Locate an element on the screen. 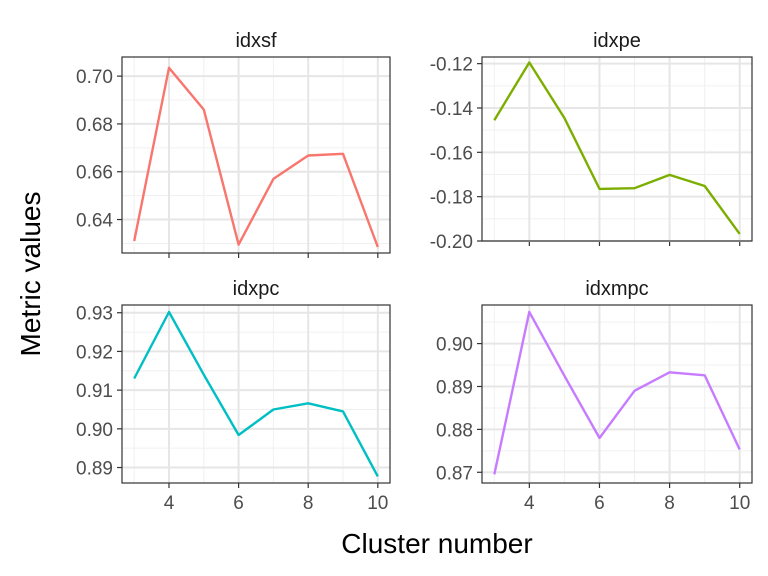 The height and width of the screenshot is (576, 768). x-axis-title: Cluster number is located at coordinates (436, 543).